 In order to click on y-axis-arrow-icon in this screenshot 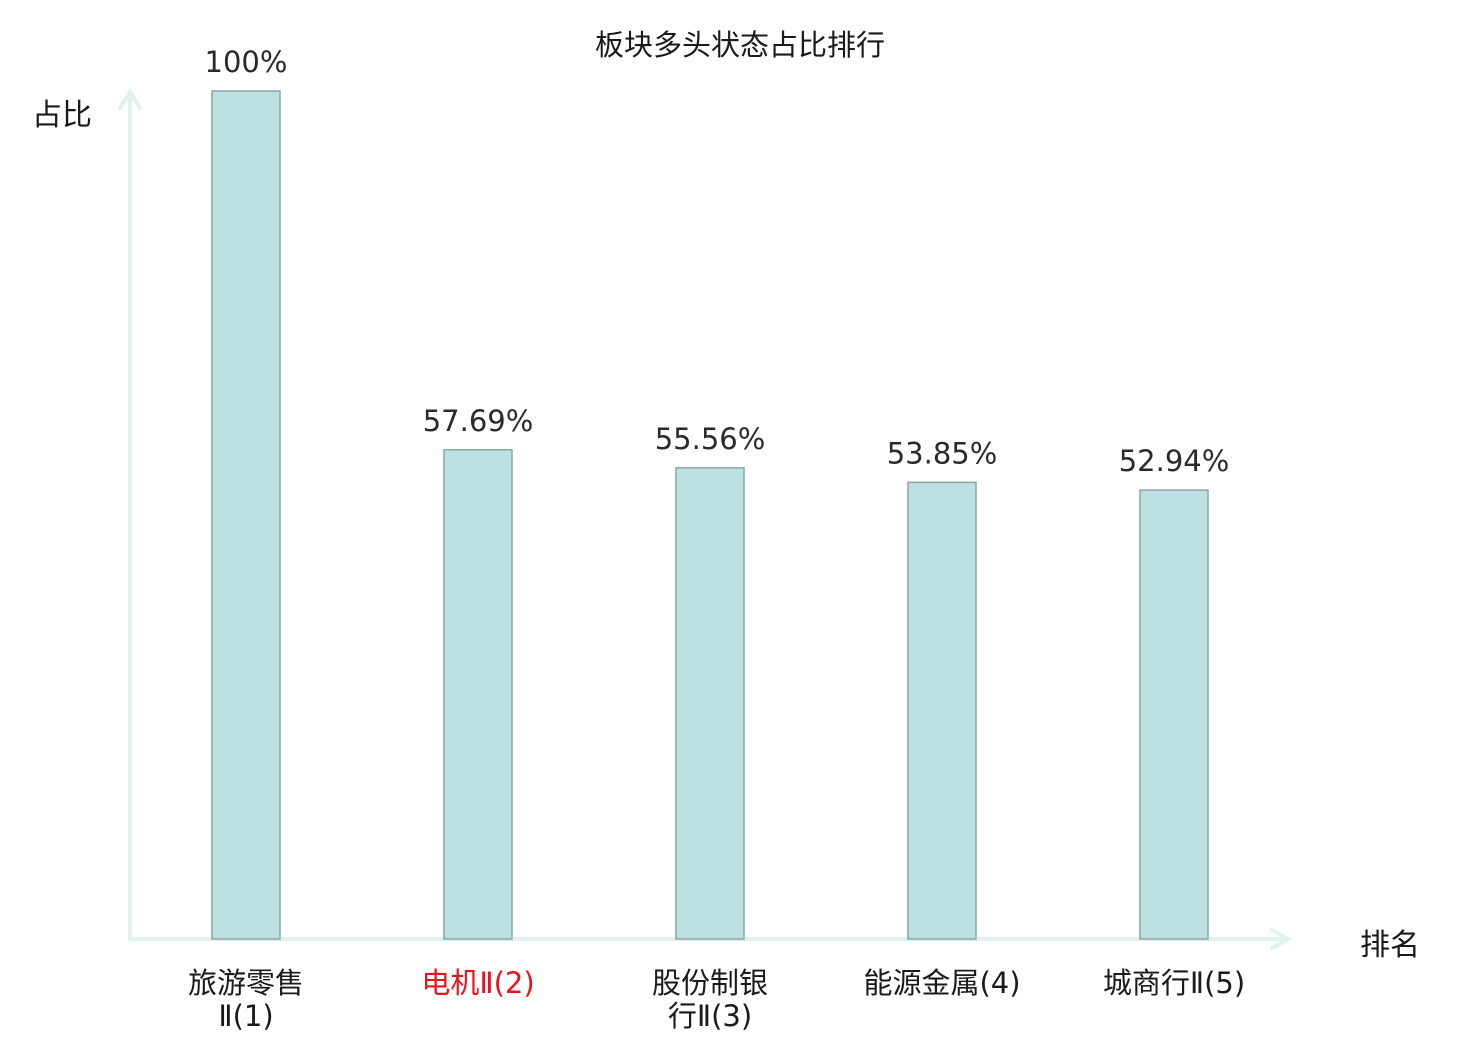, I will do `click(130, 99)`.